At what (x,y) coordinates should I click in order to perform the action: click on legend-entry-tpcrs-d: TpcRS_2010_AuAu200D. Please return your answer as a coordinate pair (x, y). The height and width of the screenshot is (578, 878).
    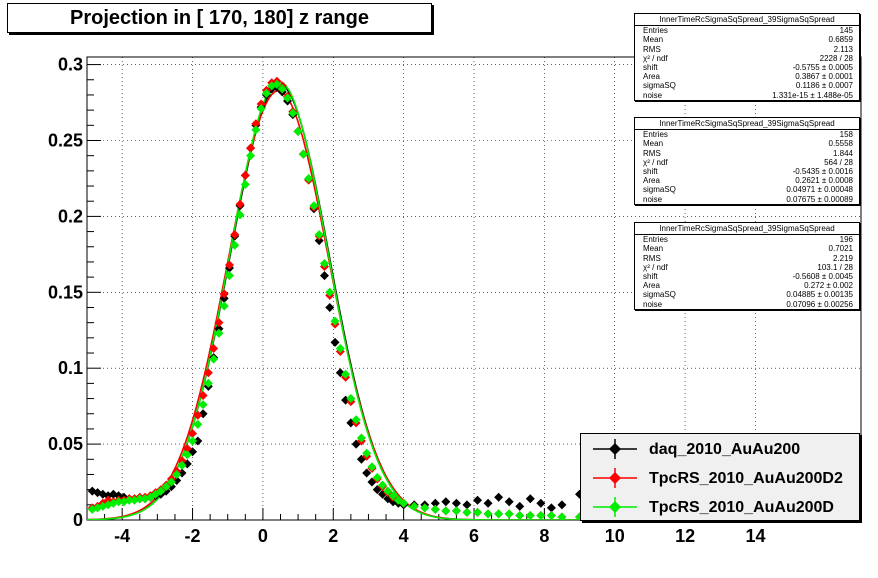
    Looking at the image, I should click on (720, 507).